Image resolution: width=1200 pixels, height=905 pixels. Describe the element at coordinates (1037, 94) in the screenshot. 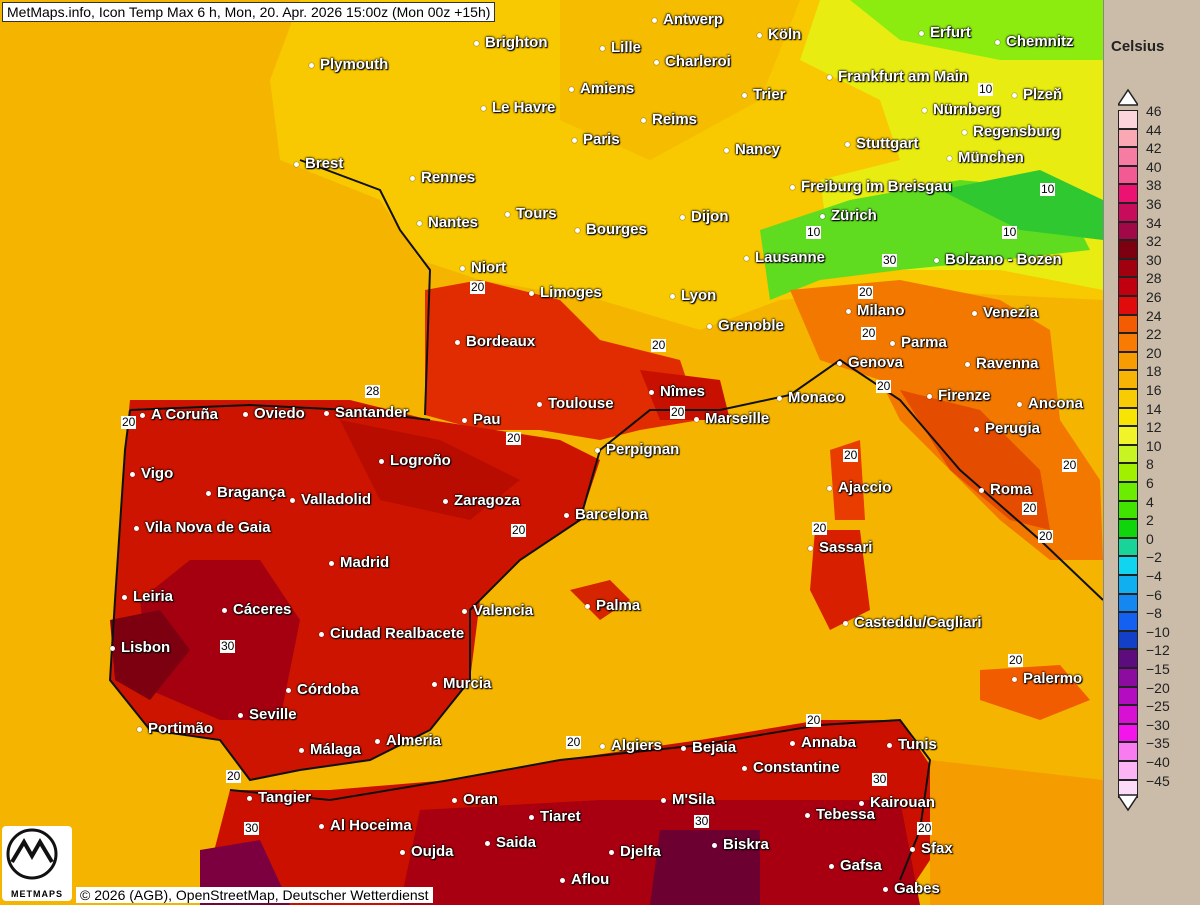

I see `city-label: Plzeň` at that location.